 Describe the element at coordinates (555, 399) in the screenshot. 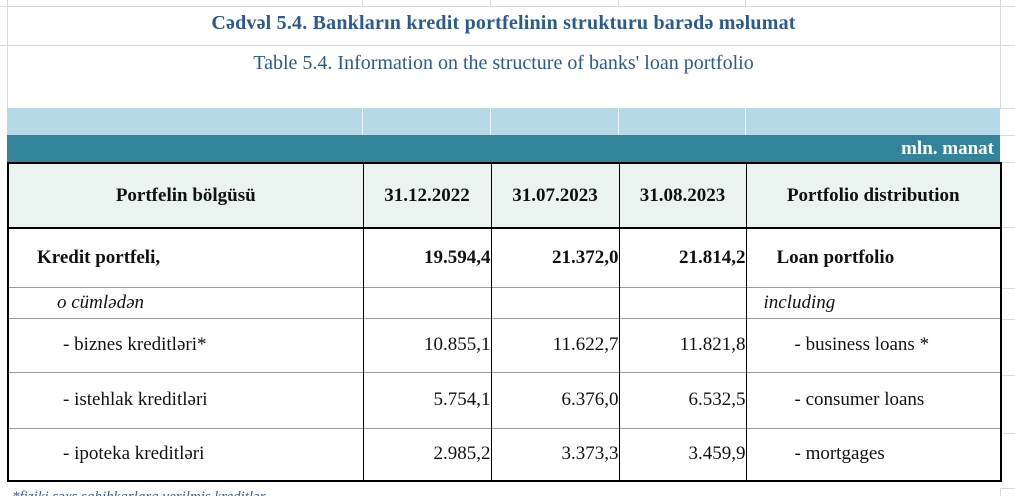

I see `value-cell: 6.376,0` at that location.